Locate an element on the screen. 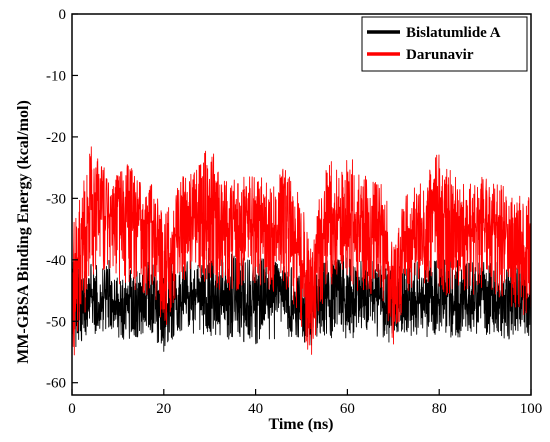 This screenshot has width=550, height=442. legend-label-darunavir: Darunavir is located at coordinates (440, 55).